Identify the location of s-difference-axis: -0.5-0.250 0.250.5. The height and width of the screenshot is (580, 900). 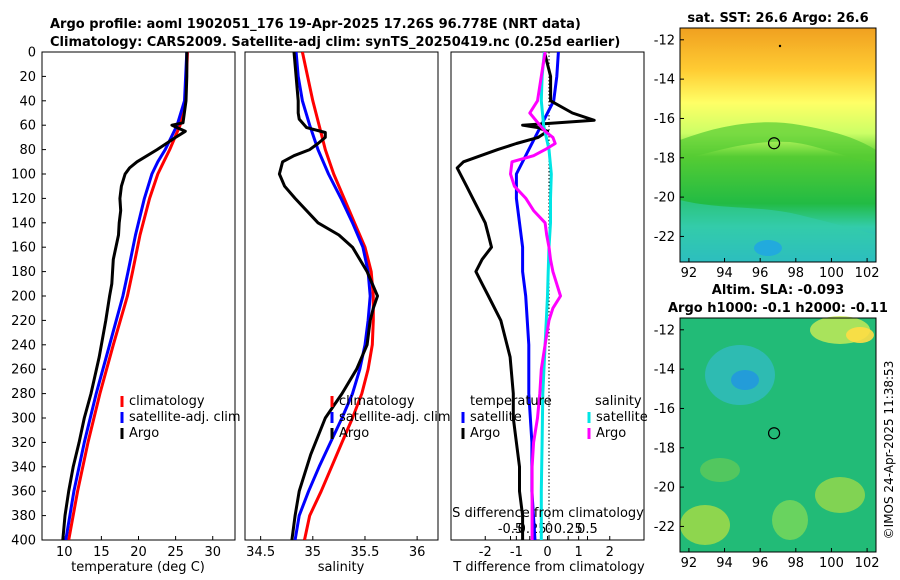
(548, 531).